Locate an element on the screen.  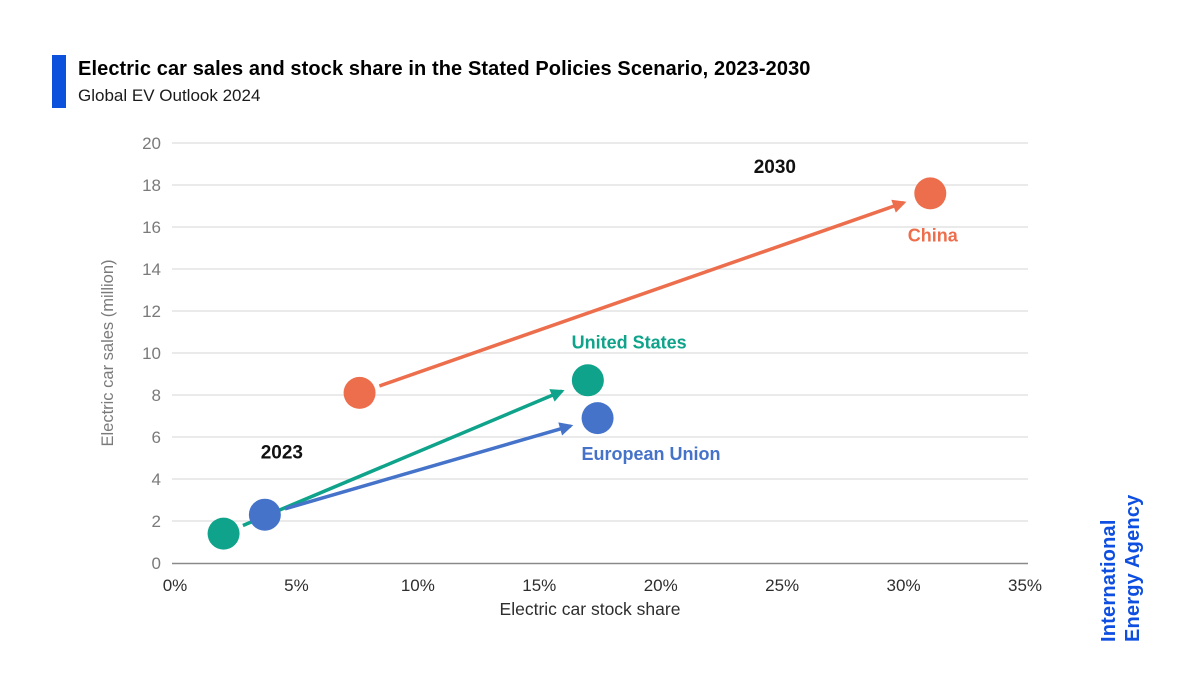
y-tick-label-10: 10 is located at coordinates (151, 353).